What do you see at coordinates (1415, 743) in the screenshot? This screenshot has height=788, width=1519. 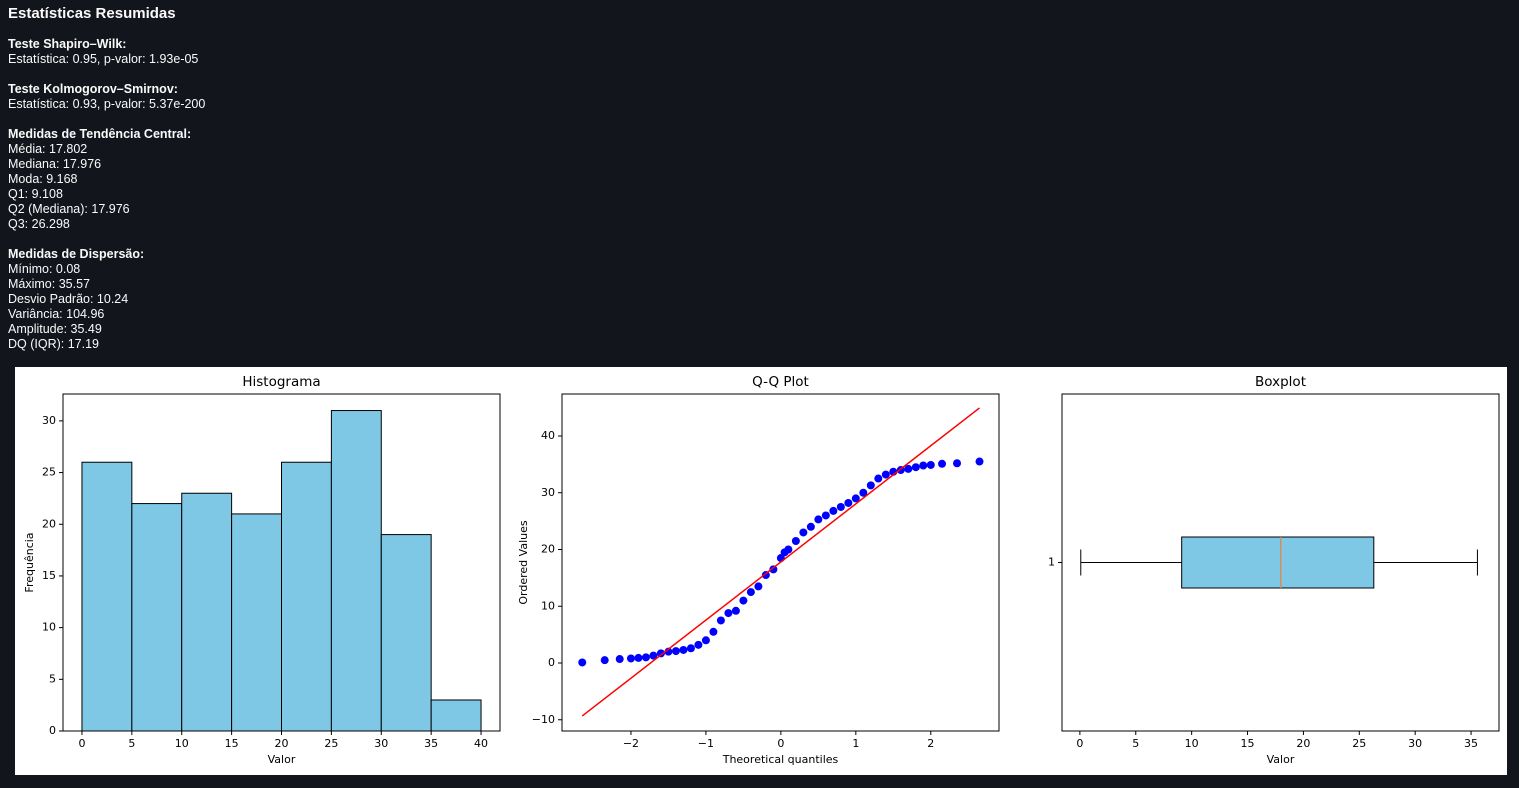 I see `x-tick-label: 30` at bounding box center [1415, 743].